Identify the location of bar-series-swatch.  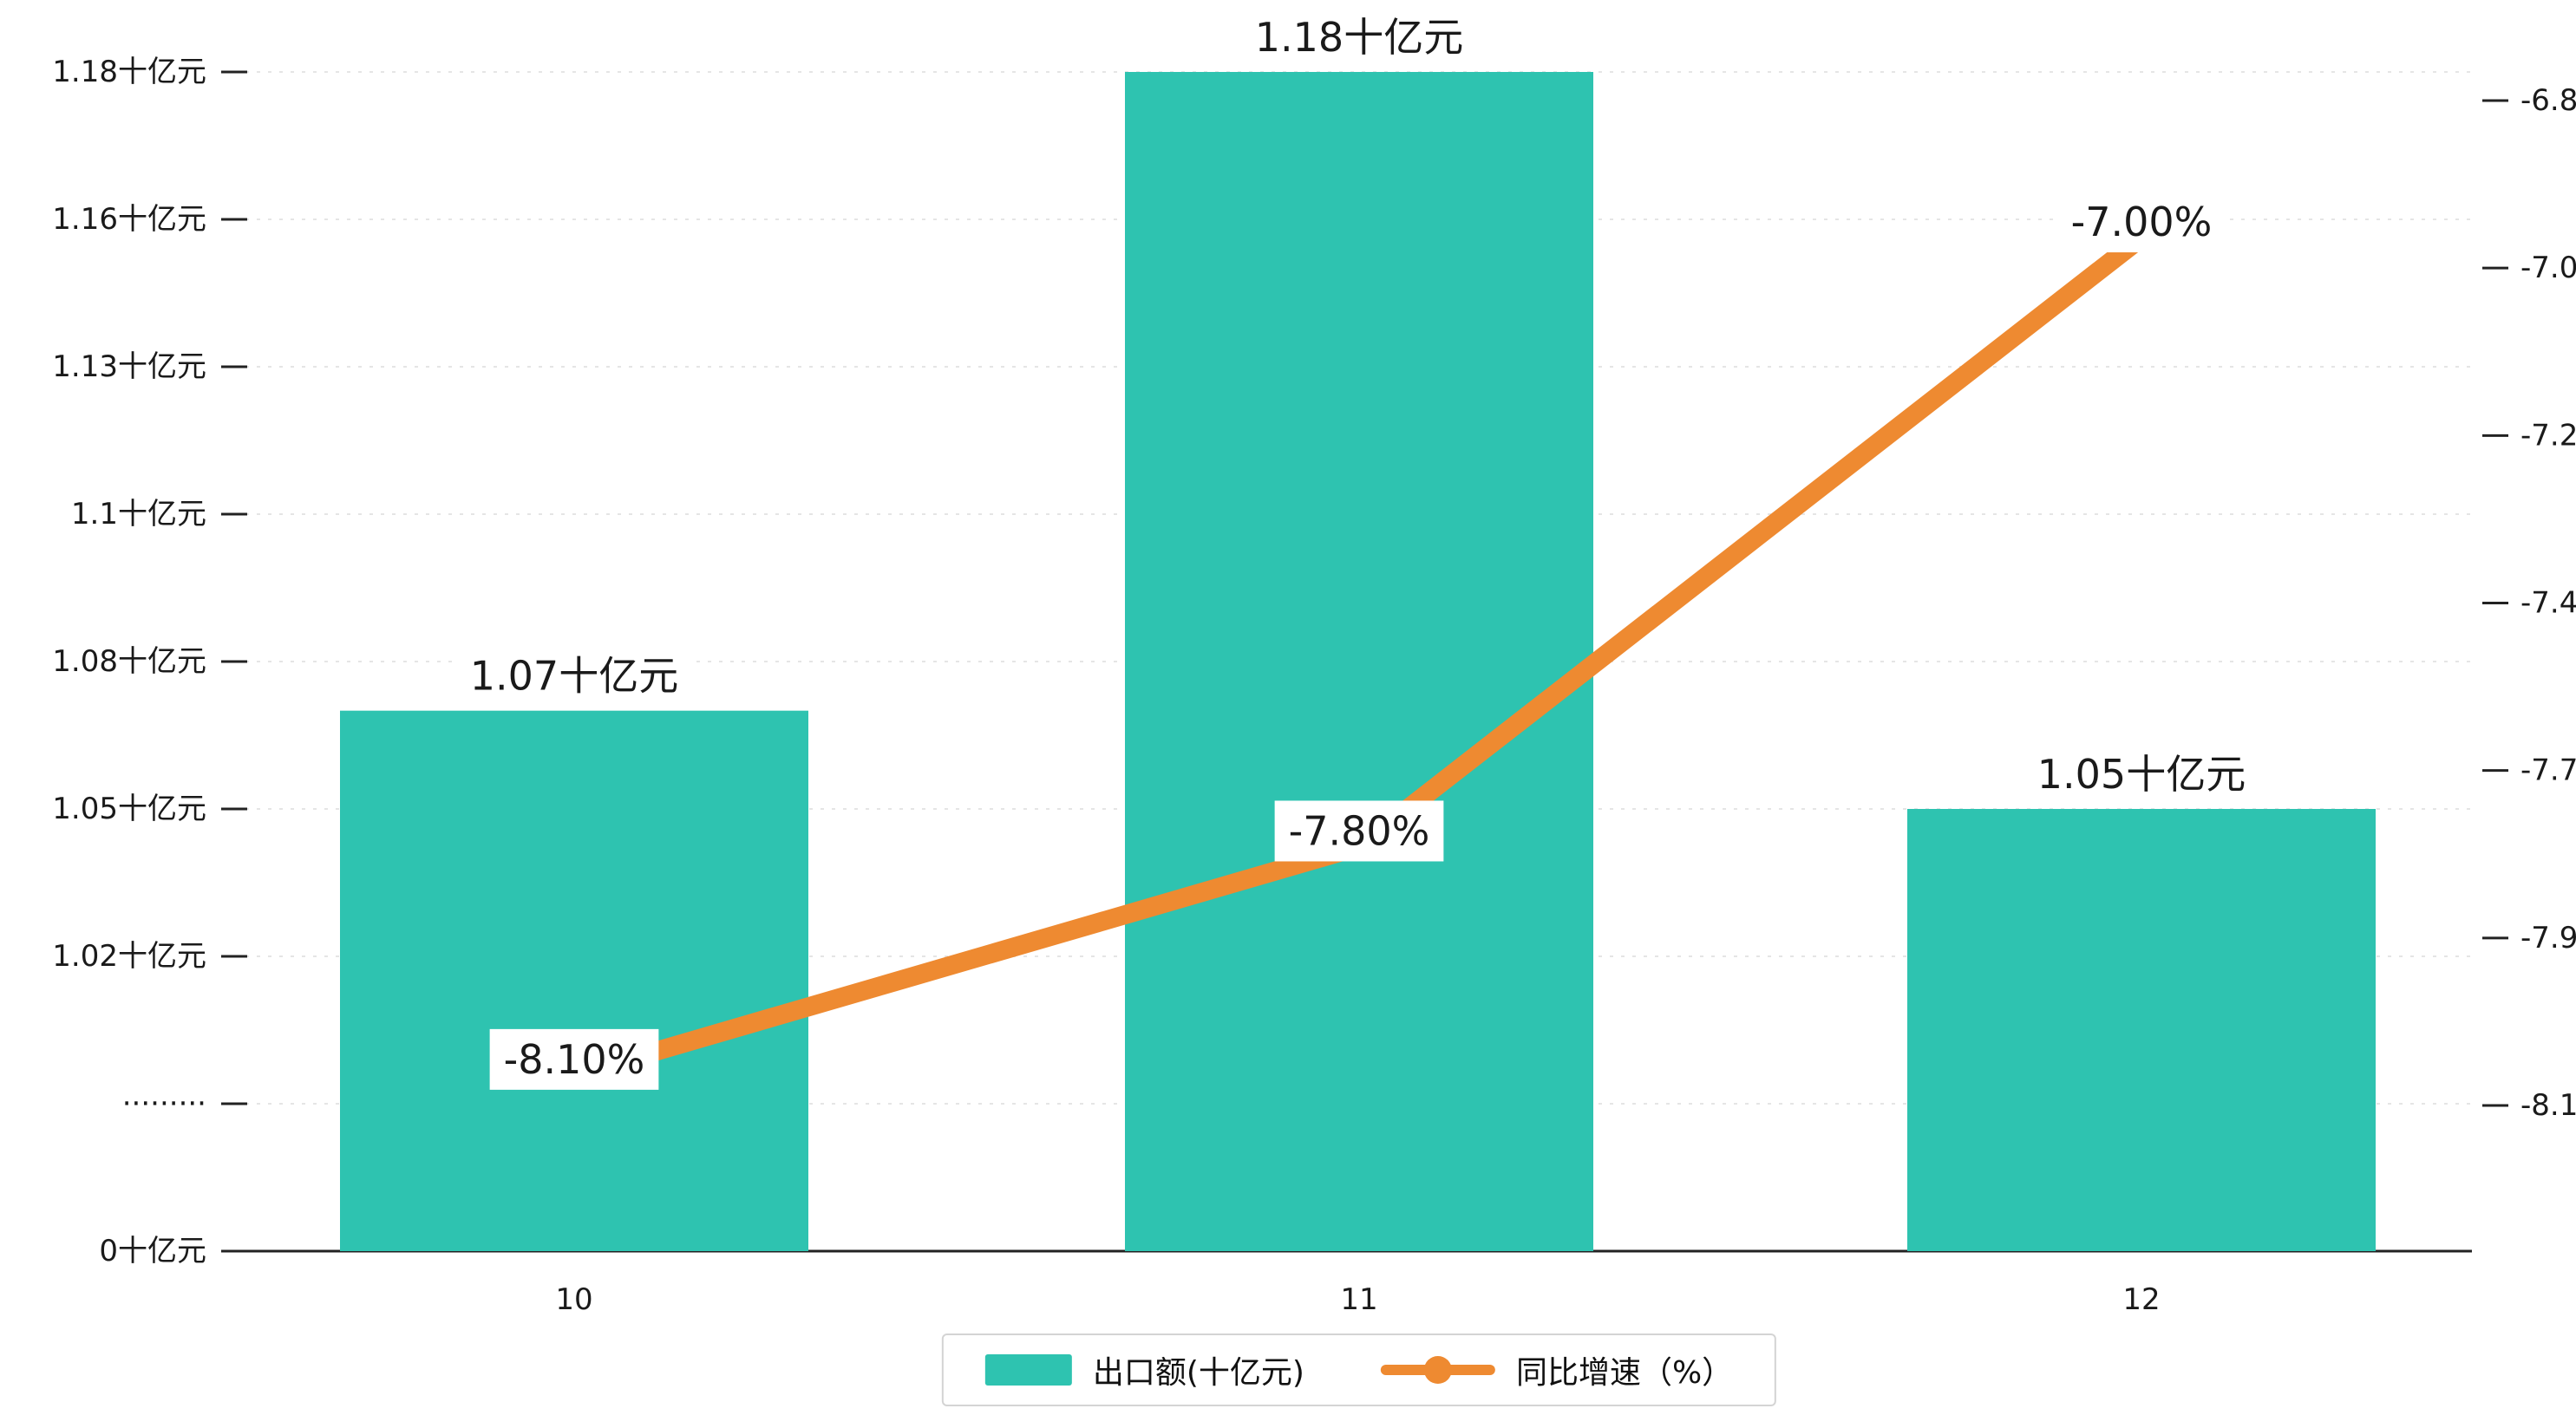
(1028, 1370).